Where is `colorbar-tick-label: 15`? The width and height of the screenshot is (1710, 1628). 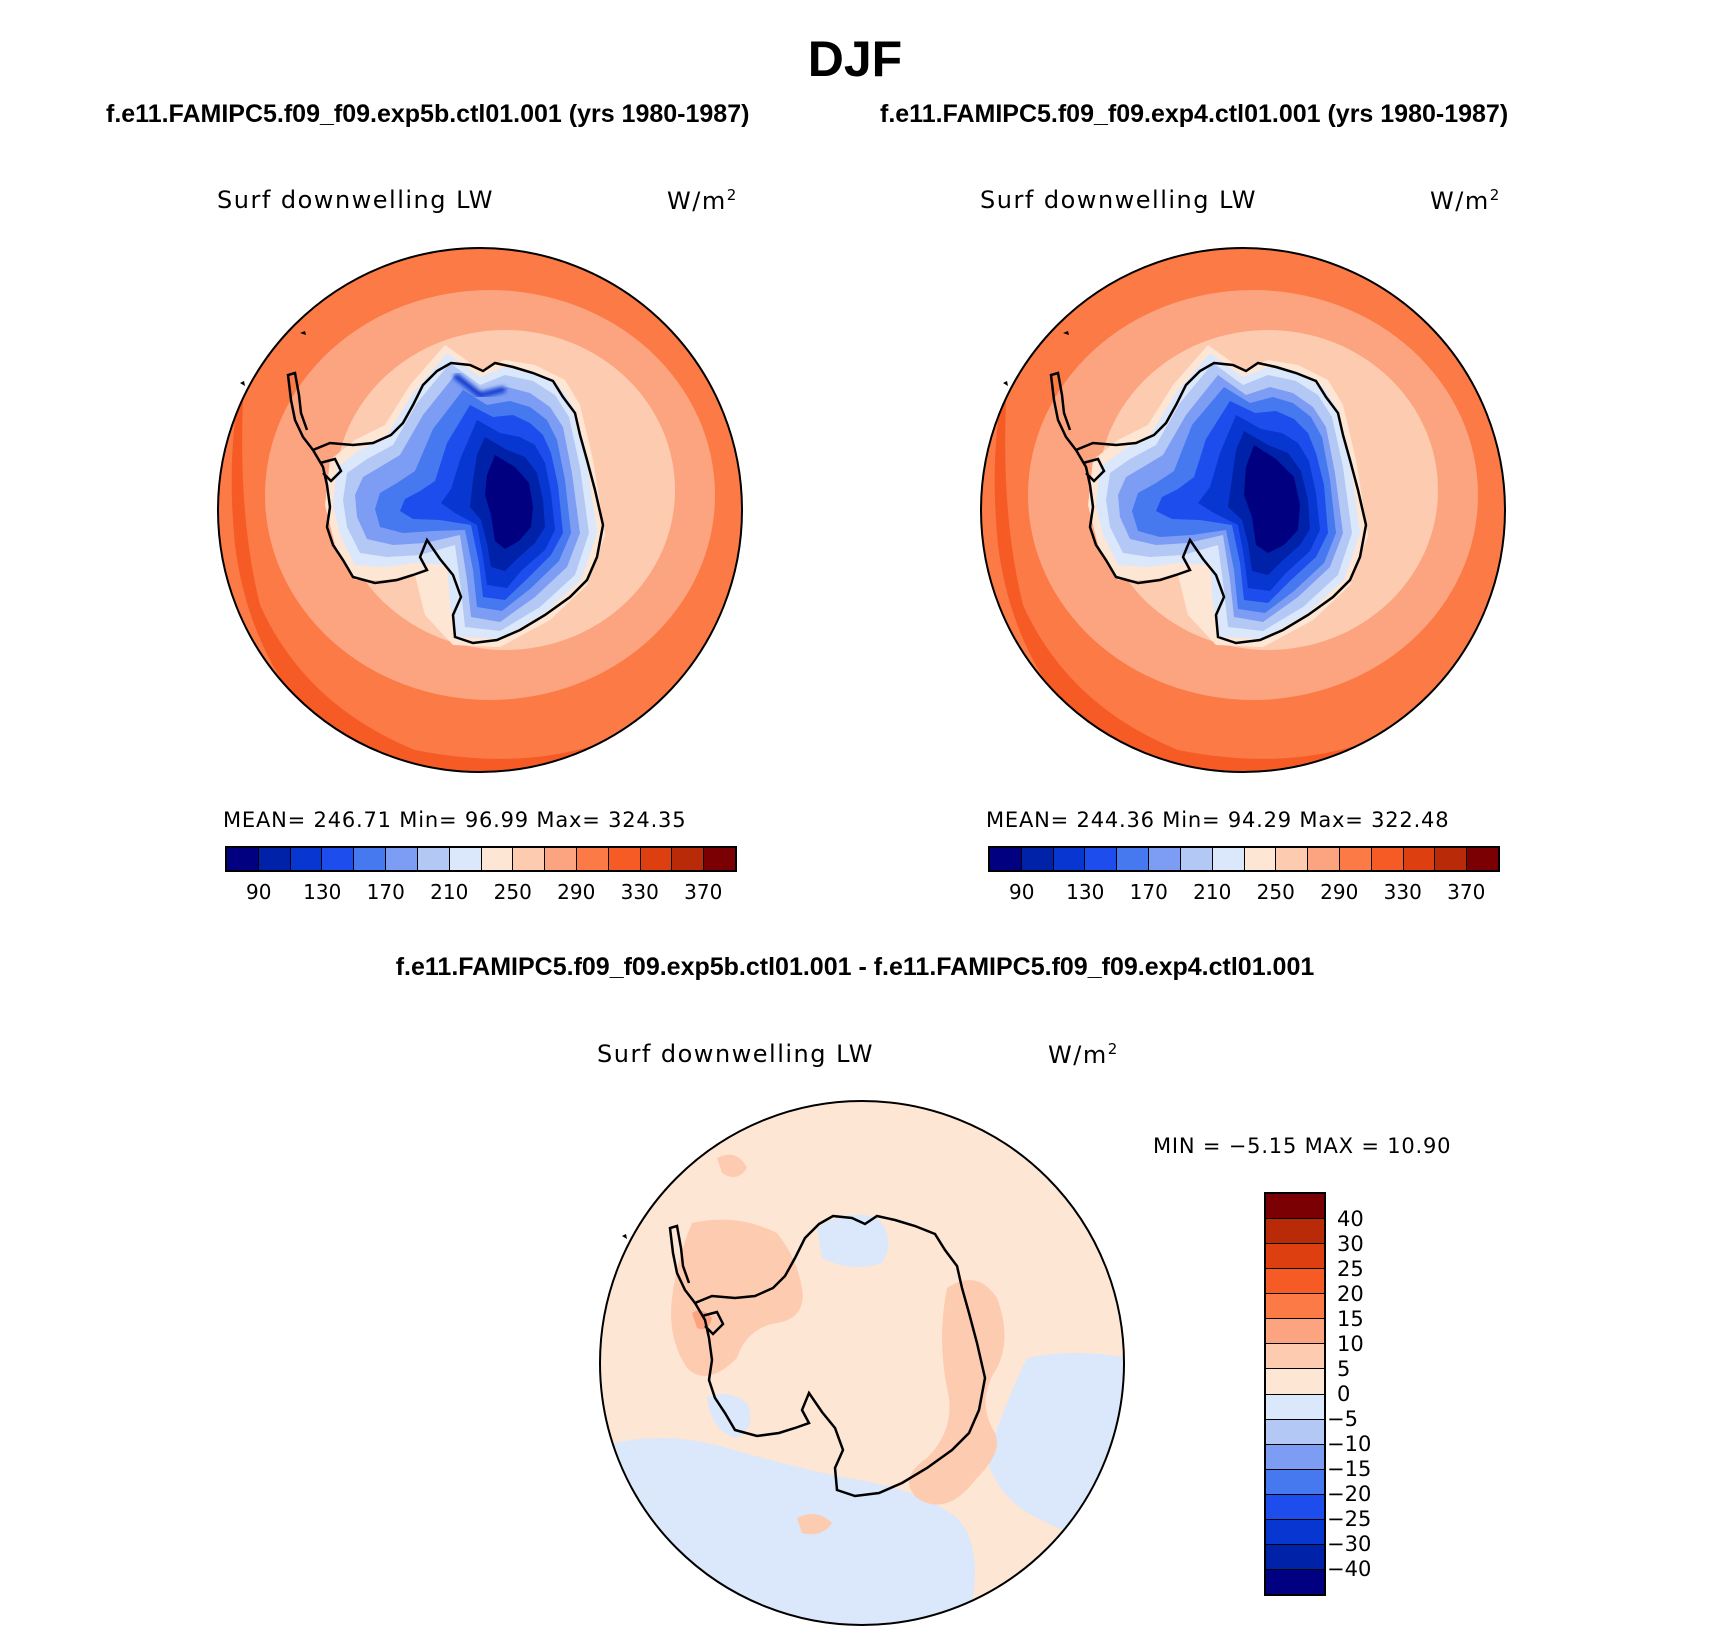
colorbar-tick-label: 15 is located at coordinates (1350, 1319).